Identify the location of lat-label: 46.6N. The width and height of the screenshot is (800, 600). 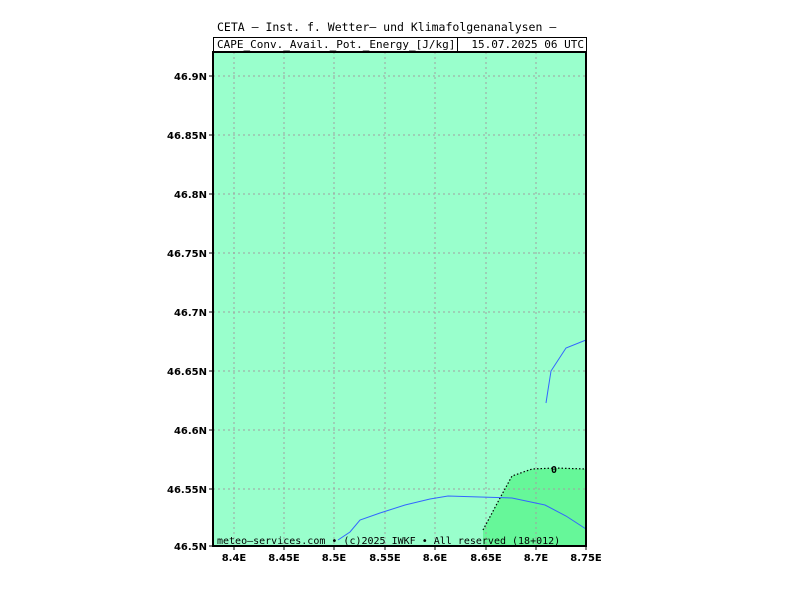
(190, 431).